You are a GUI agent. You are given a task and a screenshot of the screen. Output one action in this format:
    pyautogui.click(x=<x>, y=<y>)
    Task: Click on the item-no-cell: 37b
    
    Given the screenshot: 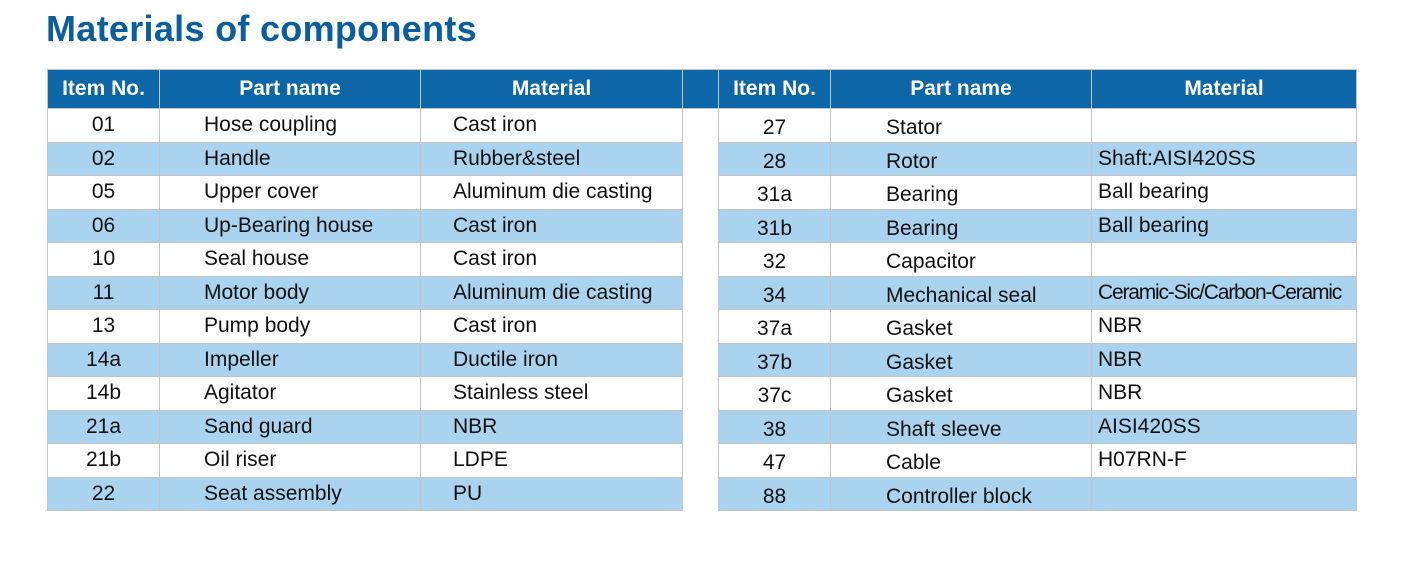 What is the action you would take?
    pyautogui.click(x=774, y=359)
    